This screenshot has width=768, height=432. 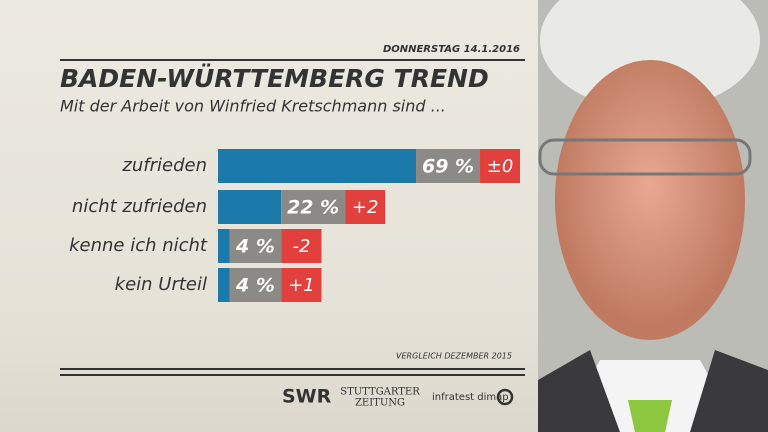 I want to click on change-label: -2, so click(x=302, y=246).